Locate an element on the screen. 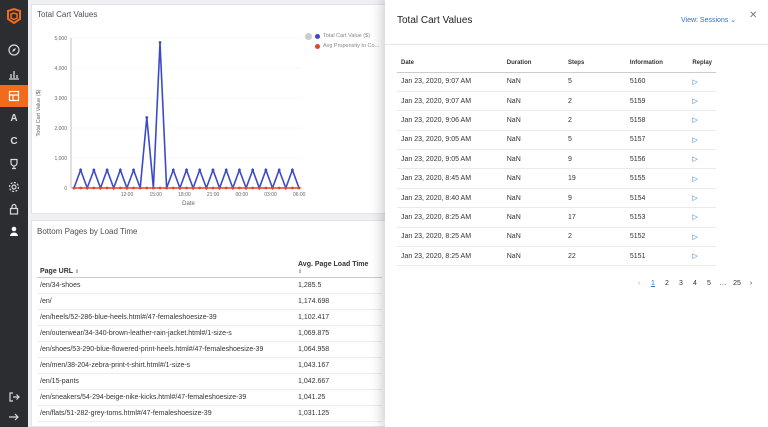 This screenshot has height=427, width=768. column-header-page-url: Page URL ⇕ is located at coordinates (166, 265).